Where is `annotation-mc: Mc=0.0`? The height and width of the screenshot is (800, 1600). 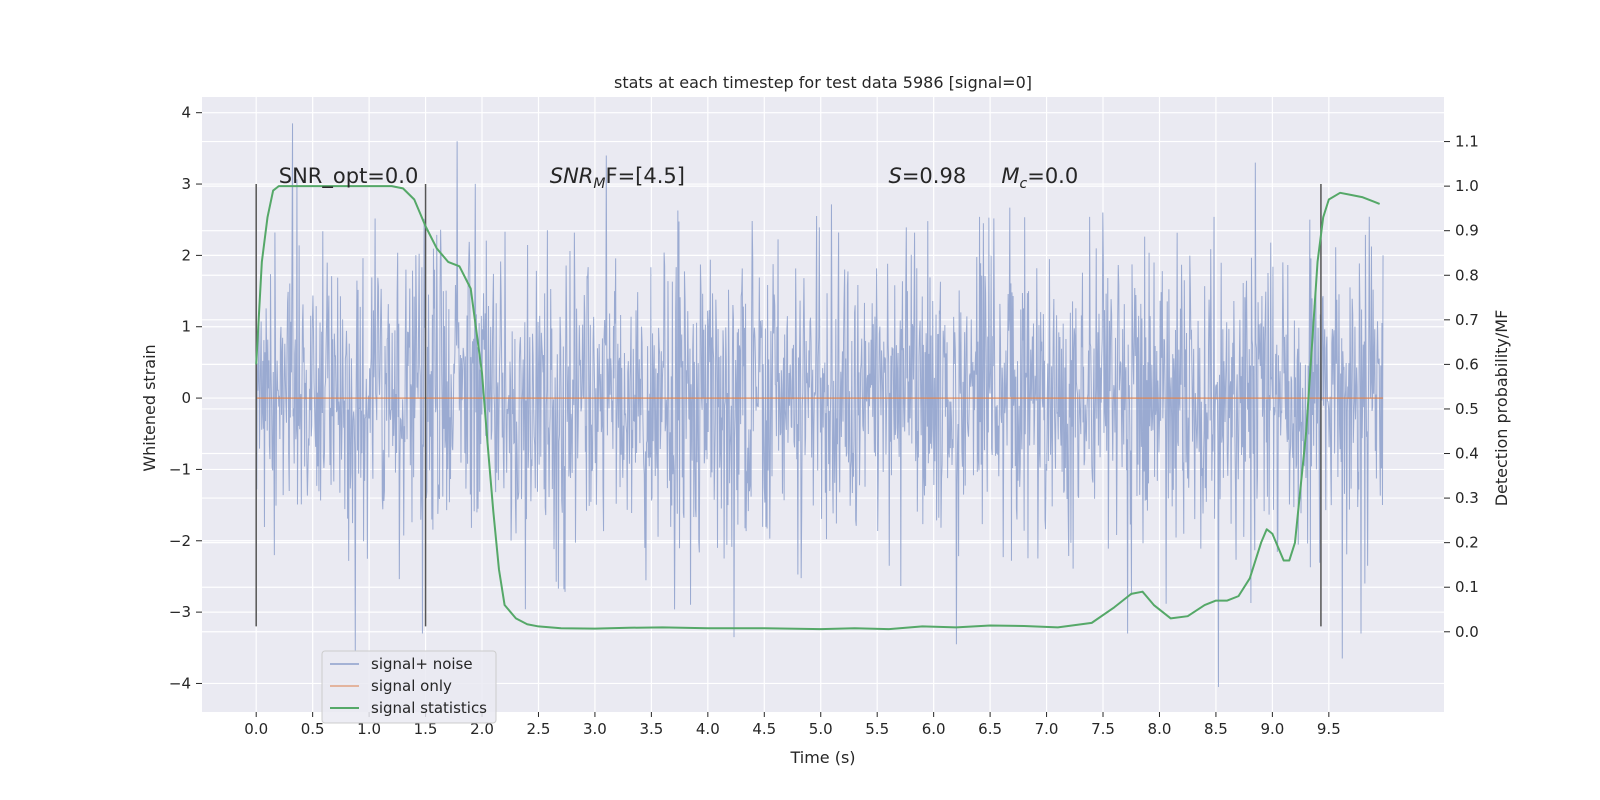 annotation-mc: Mc=0.0 is located at coordinates (1039, 178).